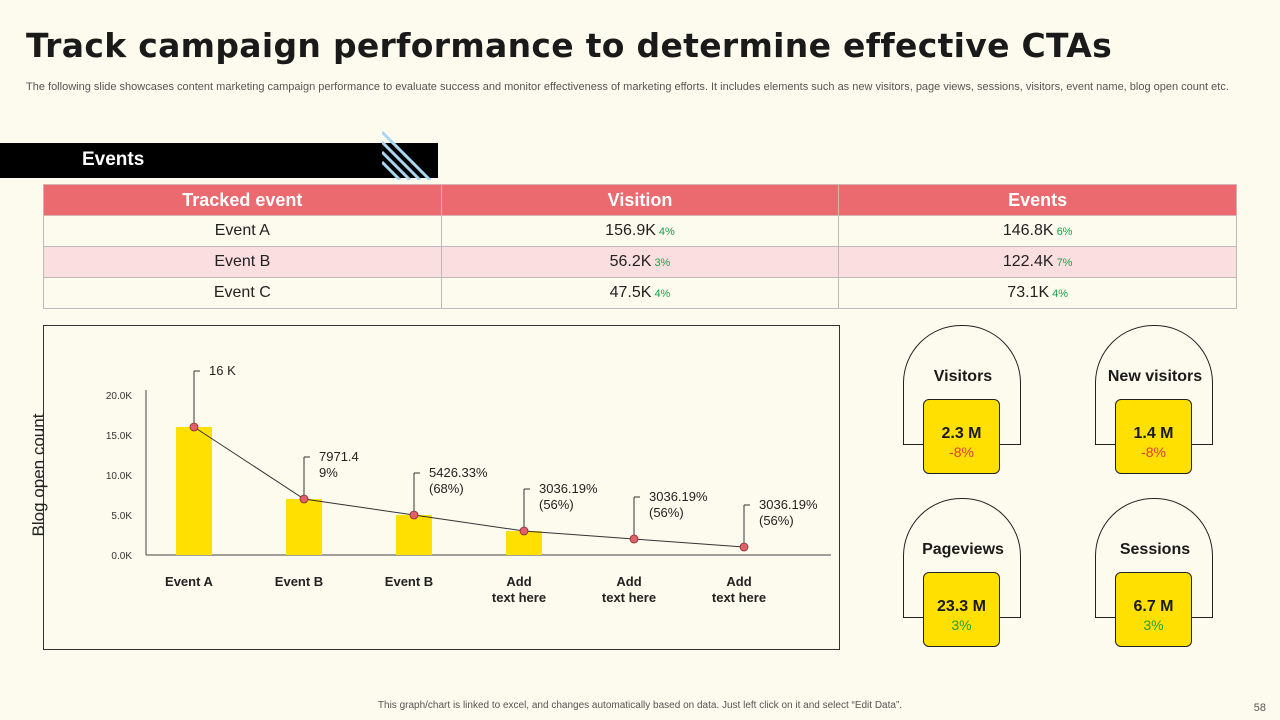 This screenshot has height=720, width=1280. I want to click on events-value: 146.8K, so click(1028, 230).